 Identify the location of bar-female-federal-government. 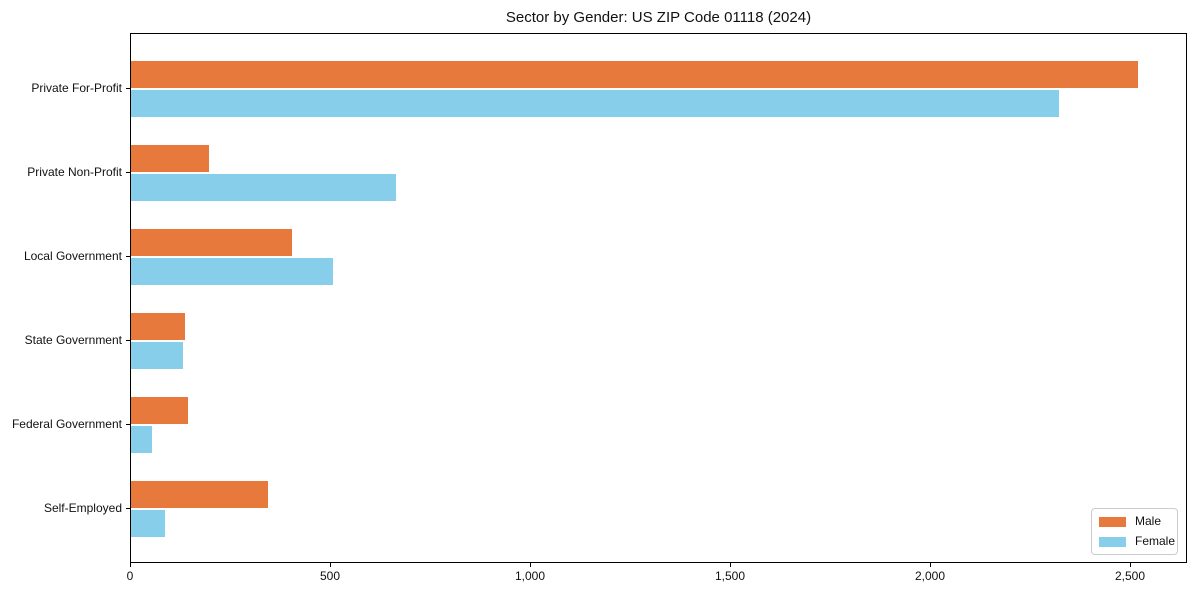
(141, 439).